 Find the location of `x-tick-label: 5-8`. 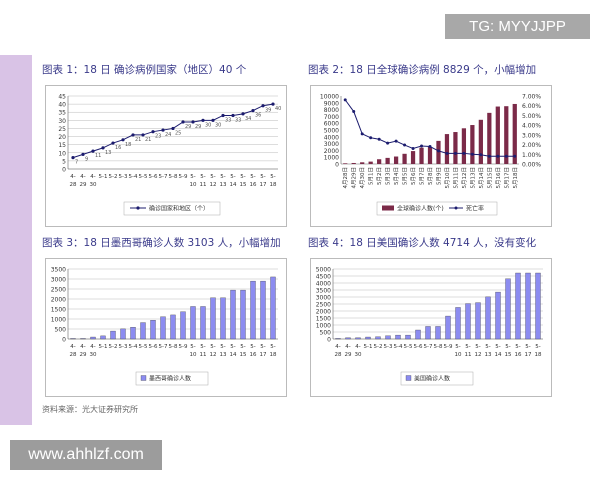

x-tick-label: 5-8 is located at coordinates (173, 177).